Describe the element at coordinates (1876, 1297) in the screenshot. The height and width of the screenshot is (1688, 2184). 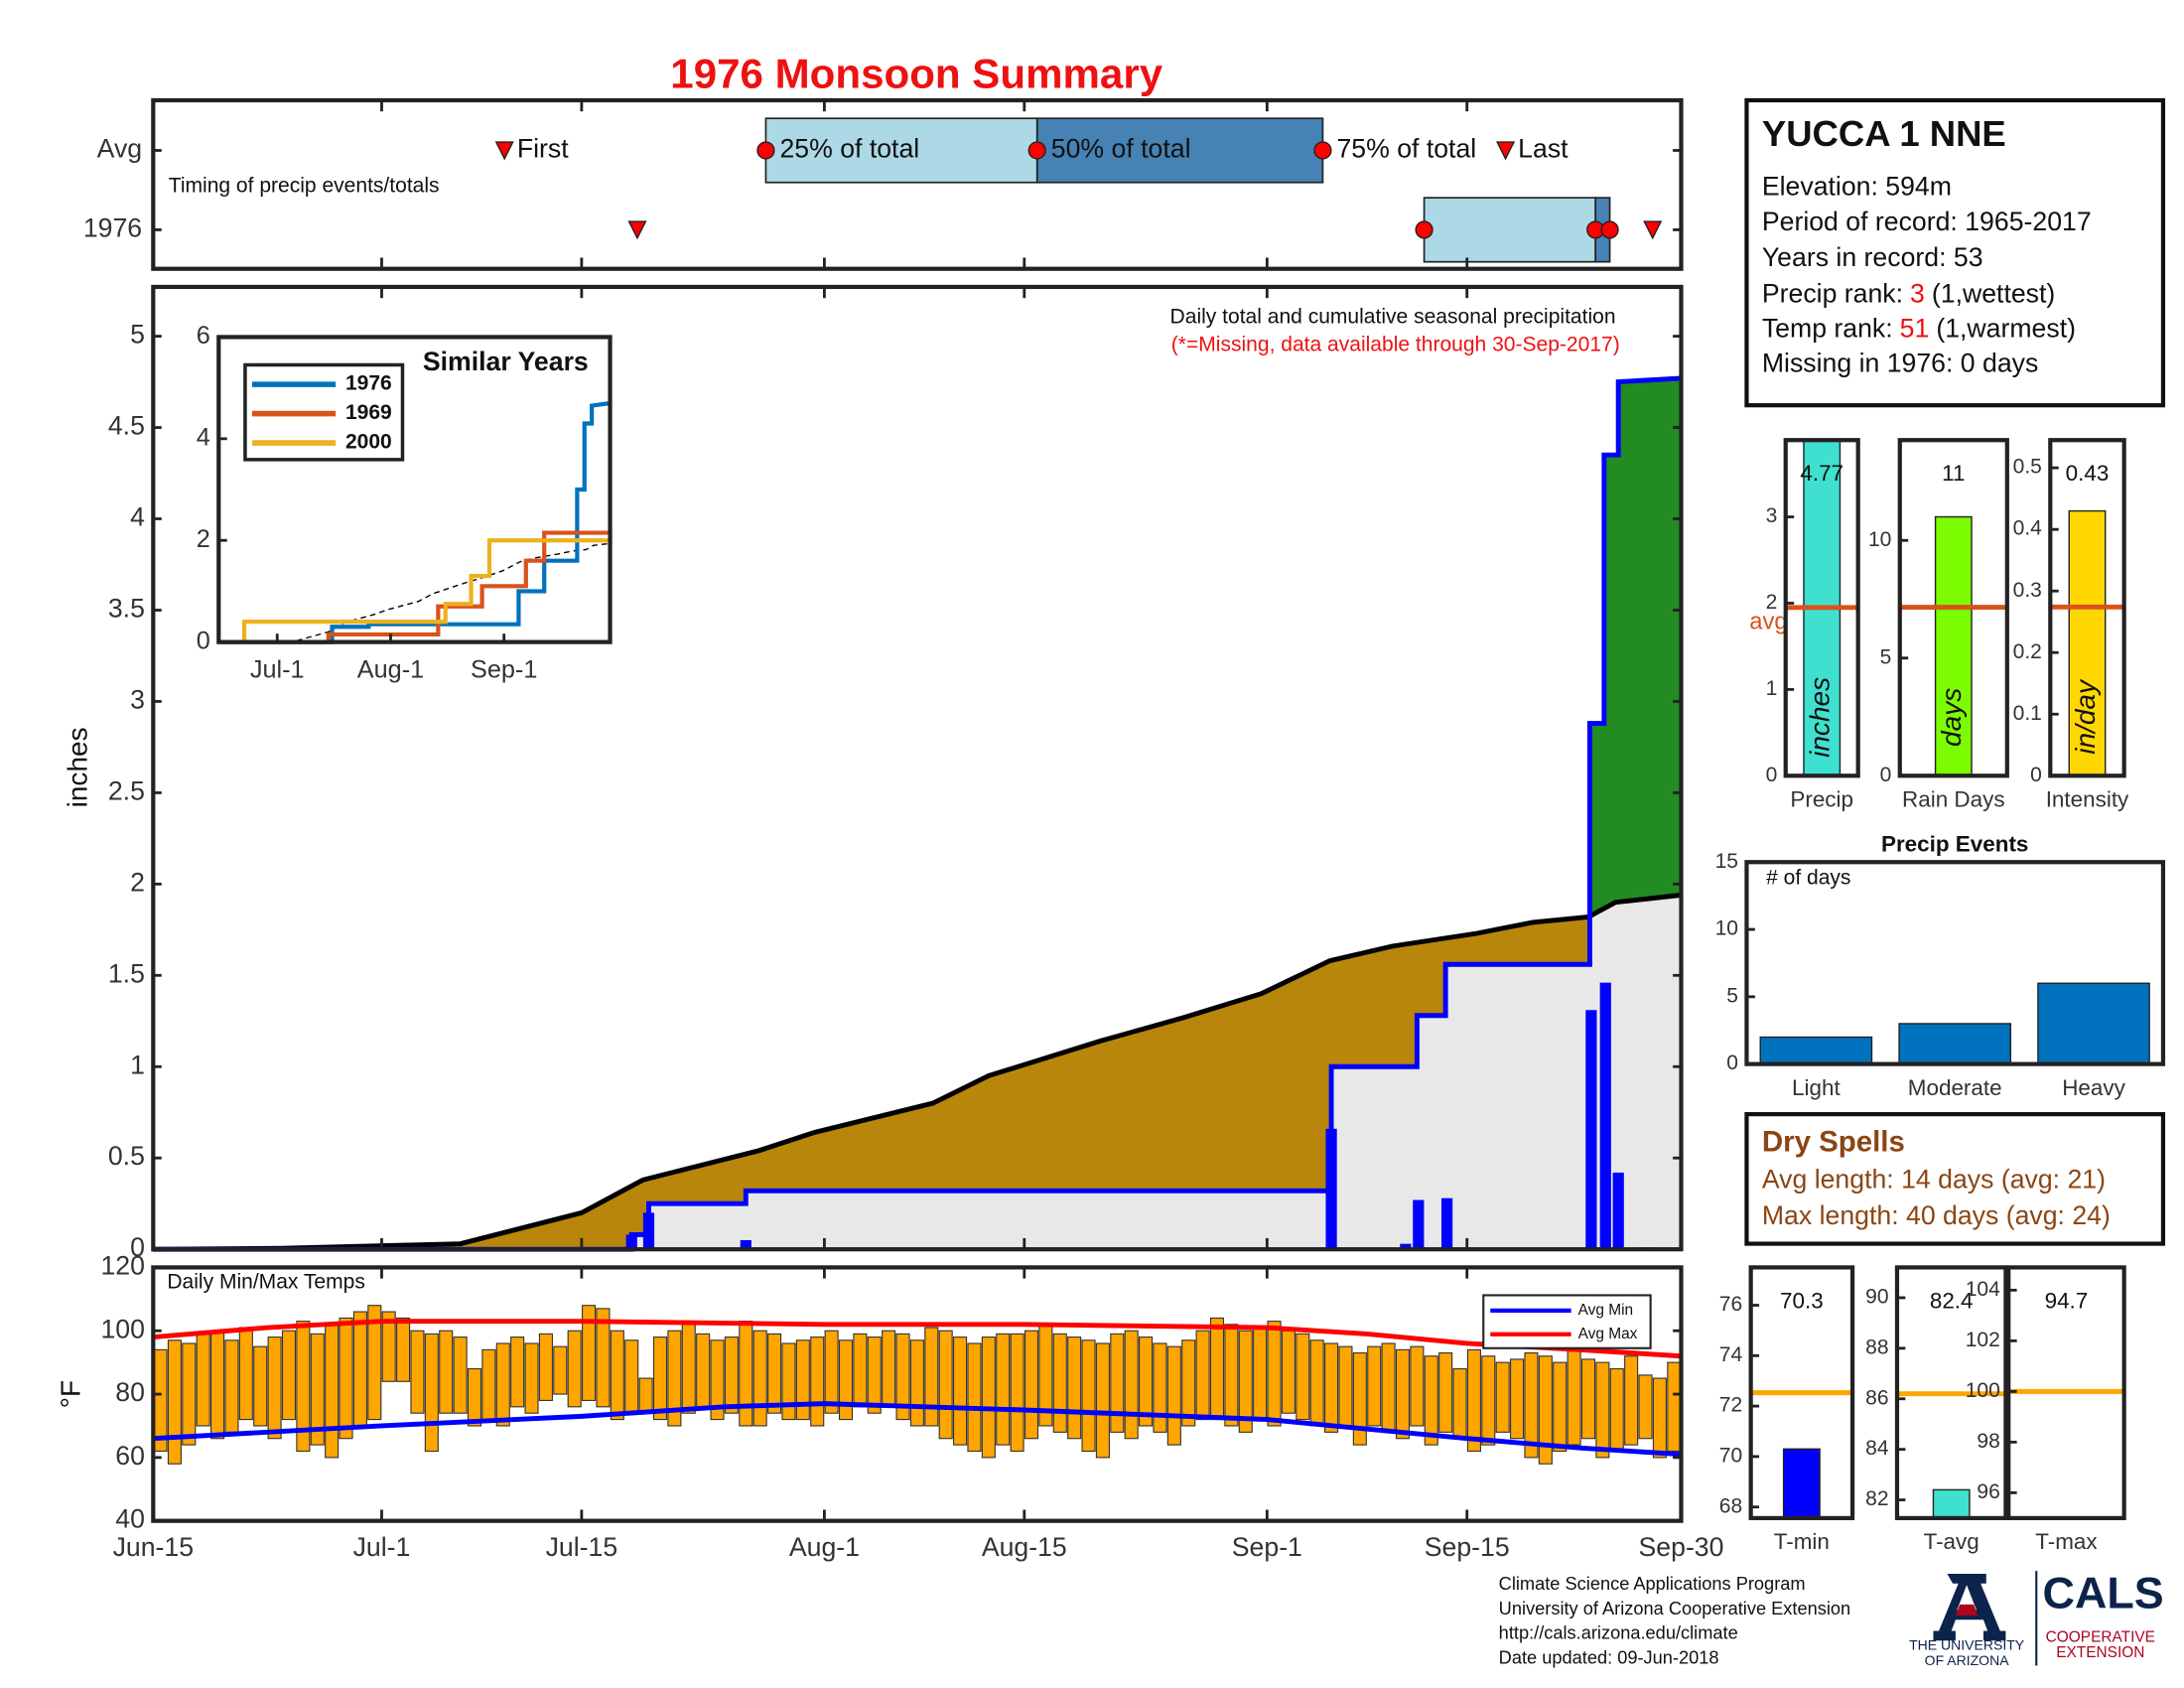
I see `y-tick-label: 90` at that location.